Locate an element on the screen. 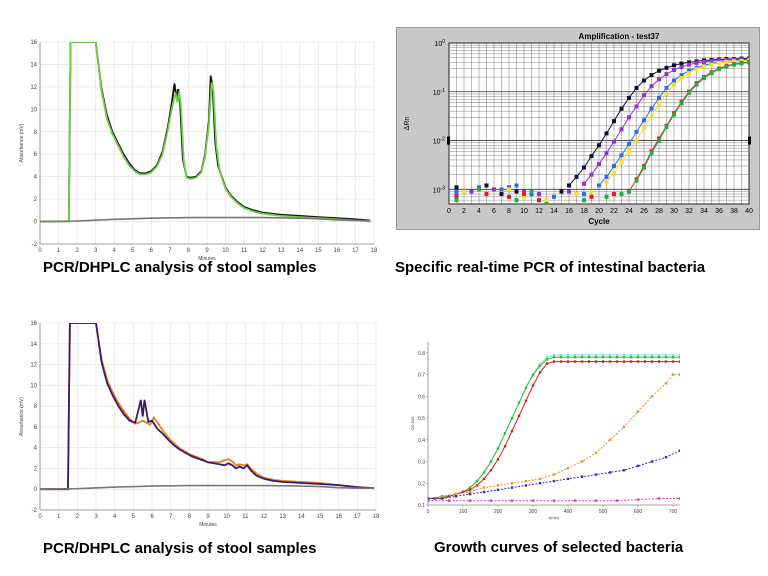  x-tick-label: 9 is located at coordinates (208, 517).